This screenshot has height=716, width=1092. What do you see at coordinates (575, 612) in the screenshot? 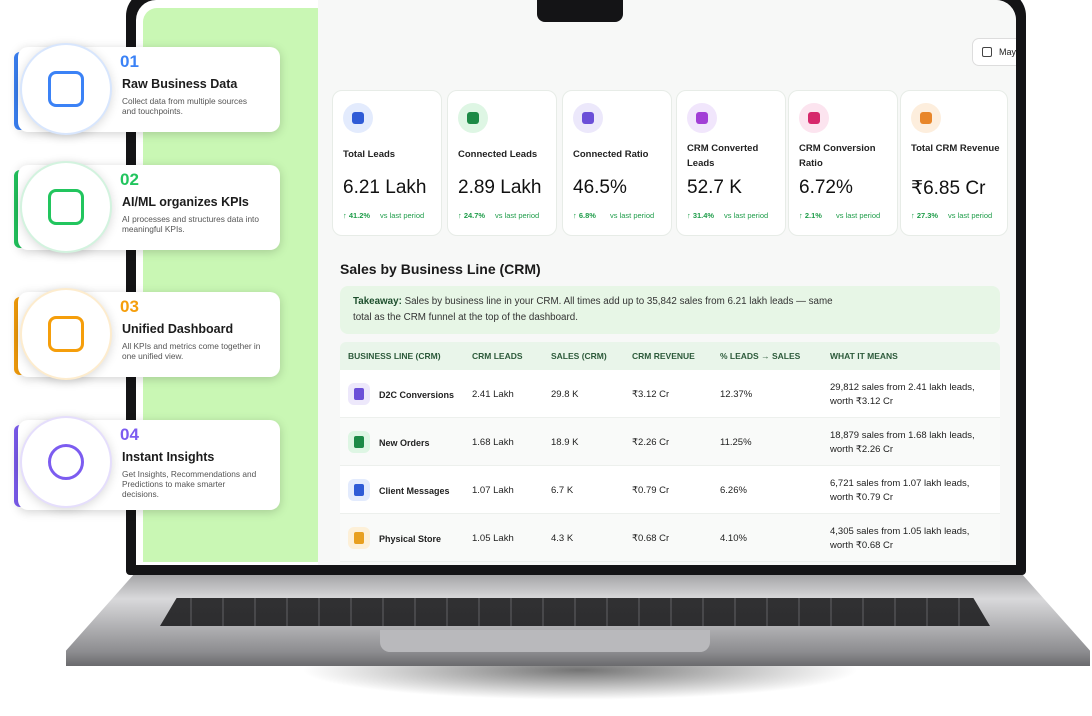
I see `keyboard` at bounding box center [575, 612].